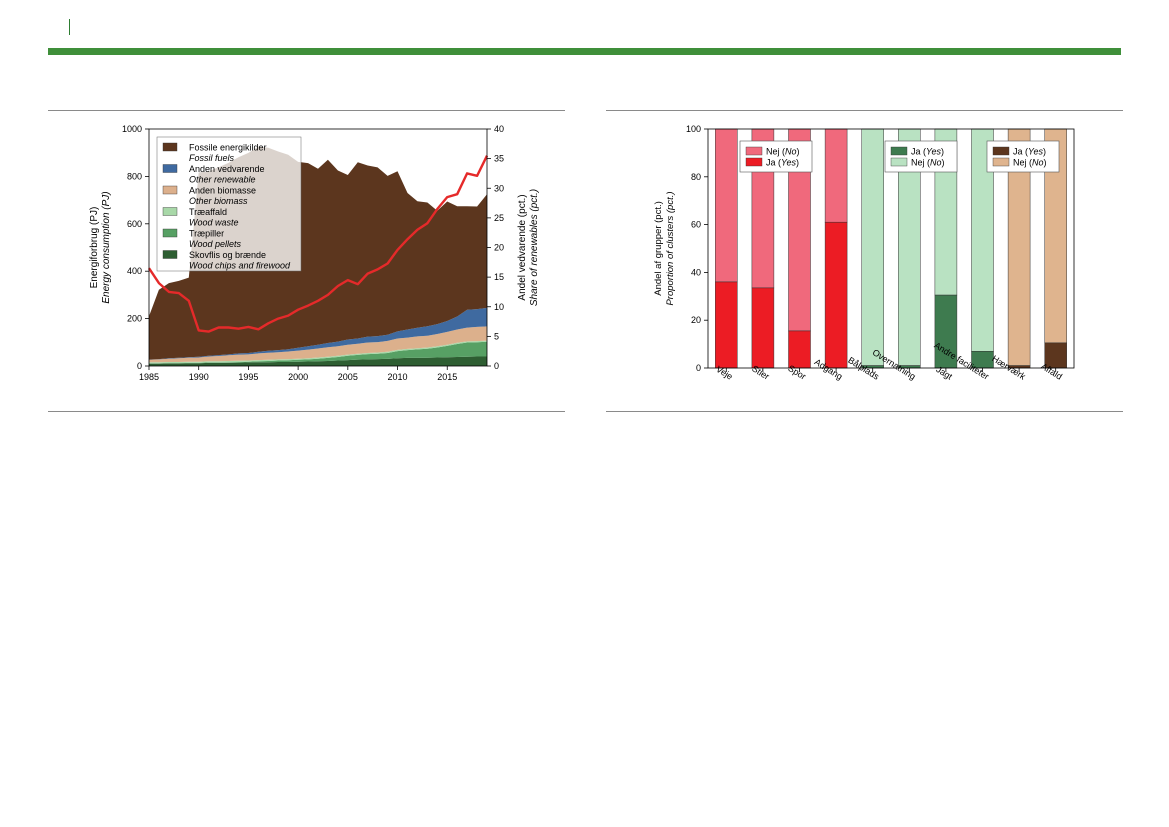 Image resolution: width=1169 pixels, height=827 pixels. I want to click on page-corner-mark, so click(69, 27).